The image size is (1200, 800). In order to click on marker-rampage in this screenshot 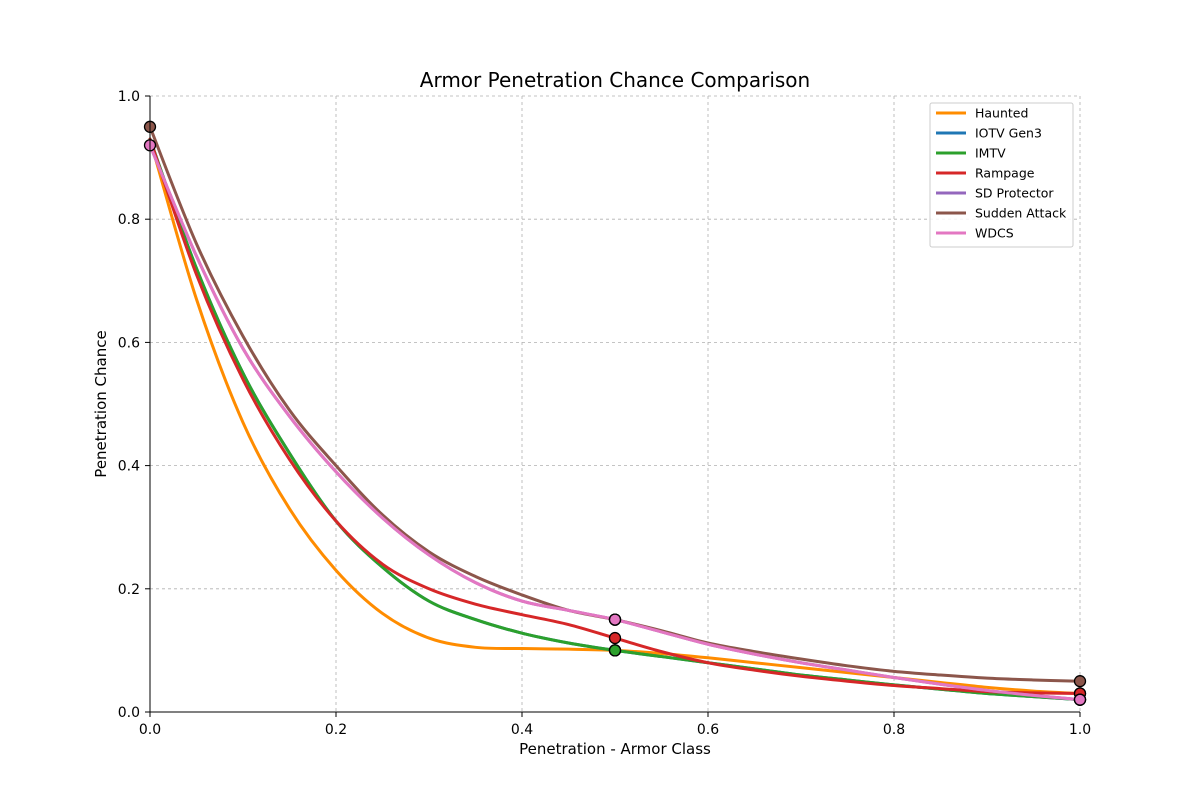, I will do `click(615, 638)`.